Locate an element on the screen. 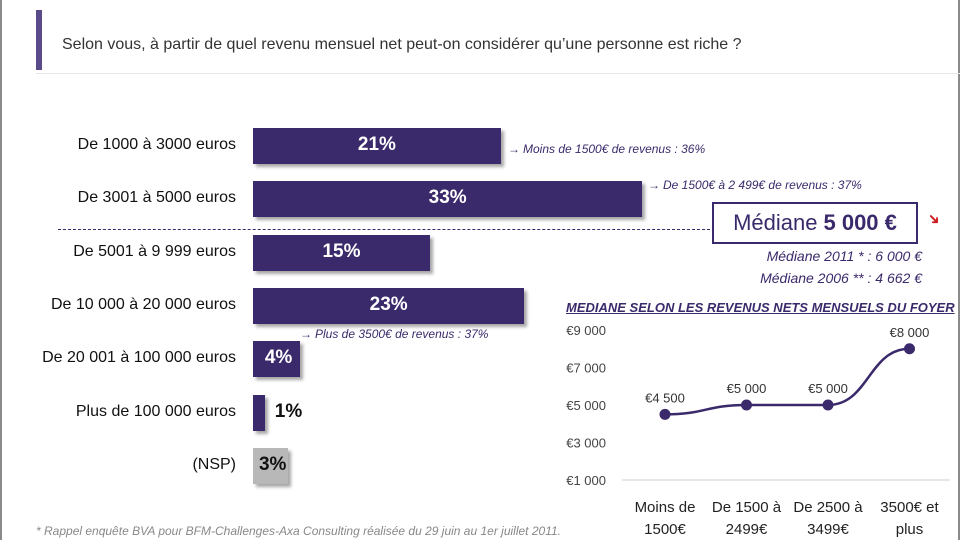 This screenshot has width=960, height=540. x-tick-label: 3500€ et is located at coordinates (909, 507).